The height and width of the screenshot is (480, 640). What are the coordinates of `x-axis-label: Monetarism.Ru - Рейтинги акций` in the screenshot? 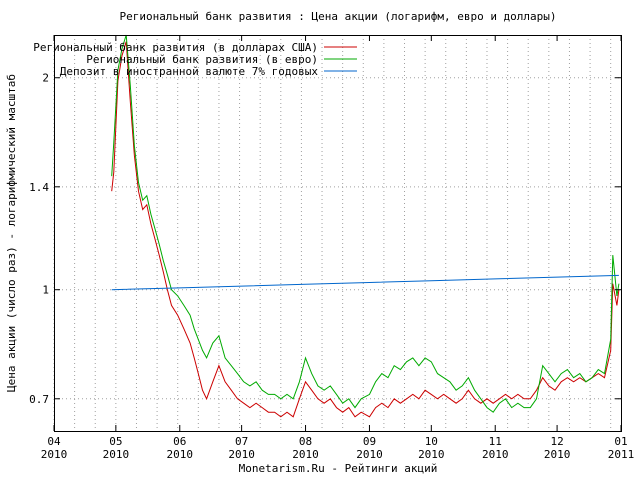 It's located at (338, 468).